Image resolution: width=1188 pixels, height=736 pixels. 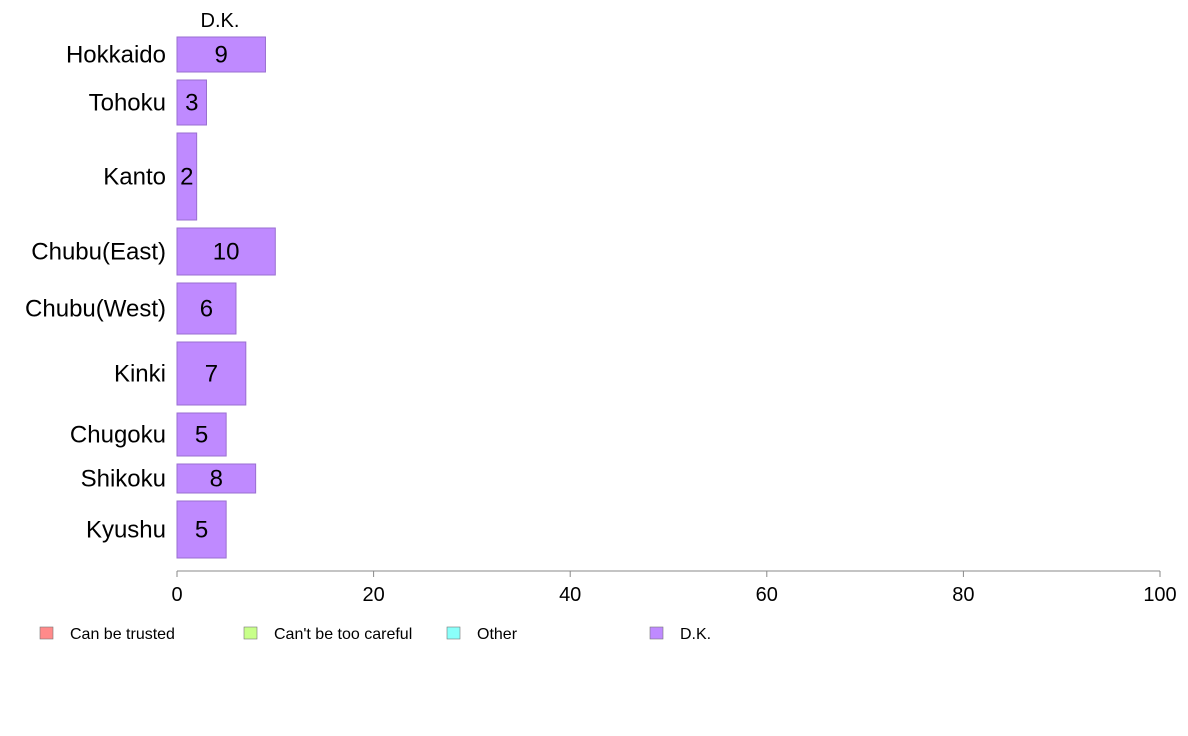 I want to click on bar-d-k-chubu-west, so click(x=206, y=308).